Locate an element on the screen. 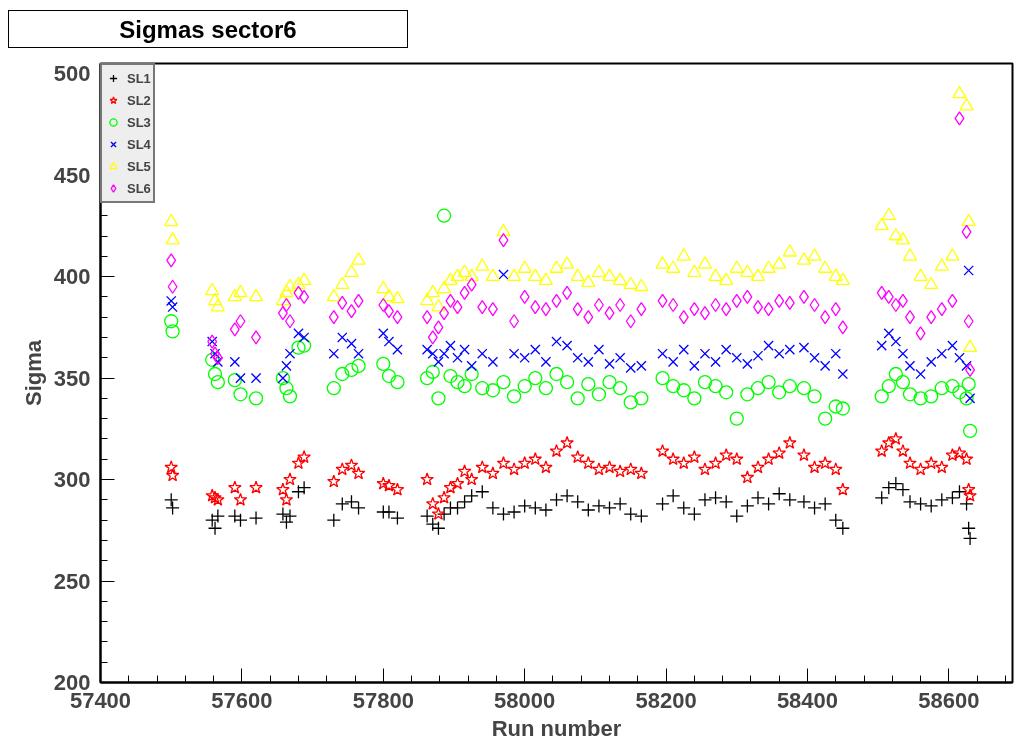 The height and width of the screenshot is (752, 1022). x-axis-title: Run number is located at coordinates (556, 728).